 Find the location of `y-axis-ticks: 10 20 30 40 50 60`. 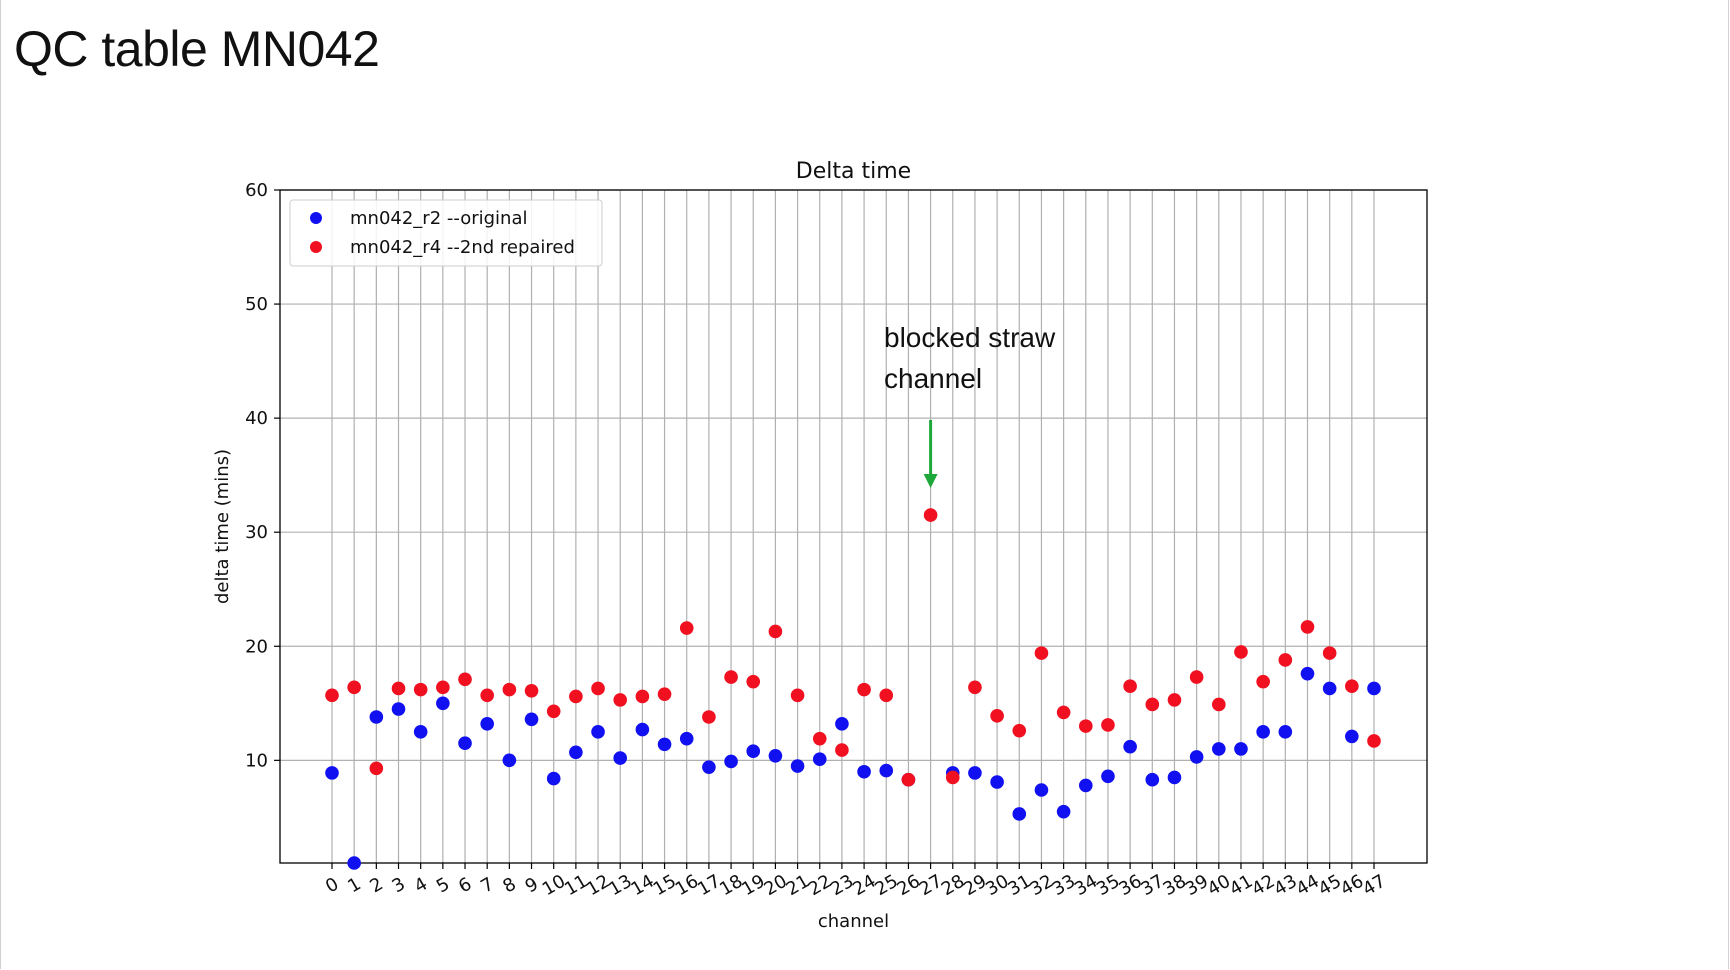

y-axis-ticks: 10 20 30 40 50 60 is located at coordinates (262, 475).